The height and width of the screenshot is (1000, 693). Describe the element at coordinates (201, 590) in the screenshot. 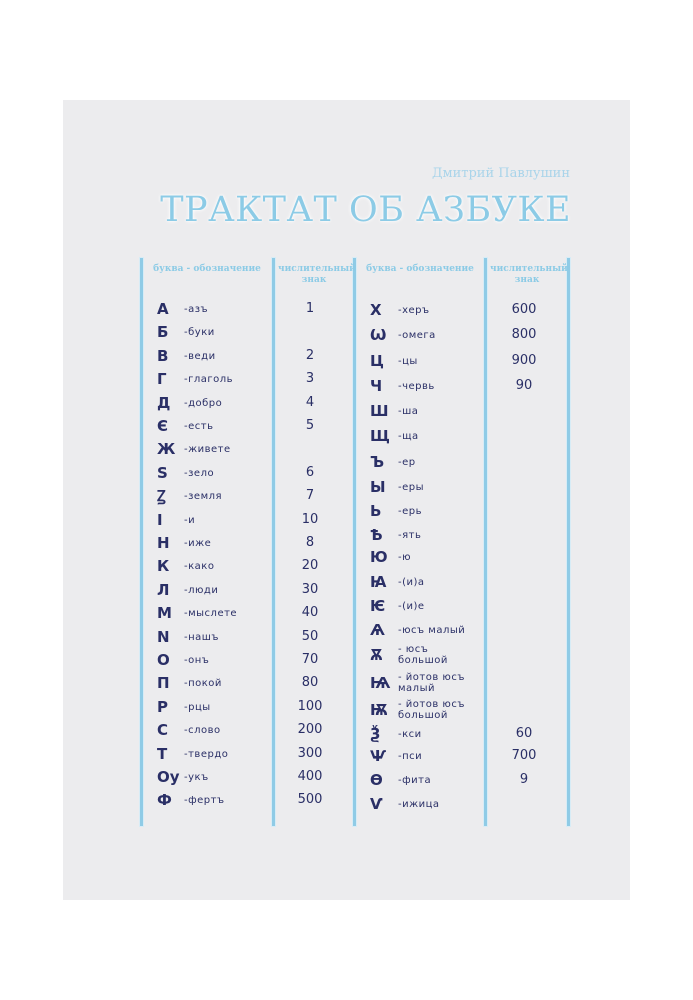

I see `letter-name: -люди` at that location.